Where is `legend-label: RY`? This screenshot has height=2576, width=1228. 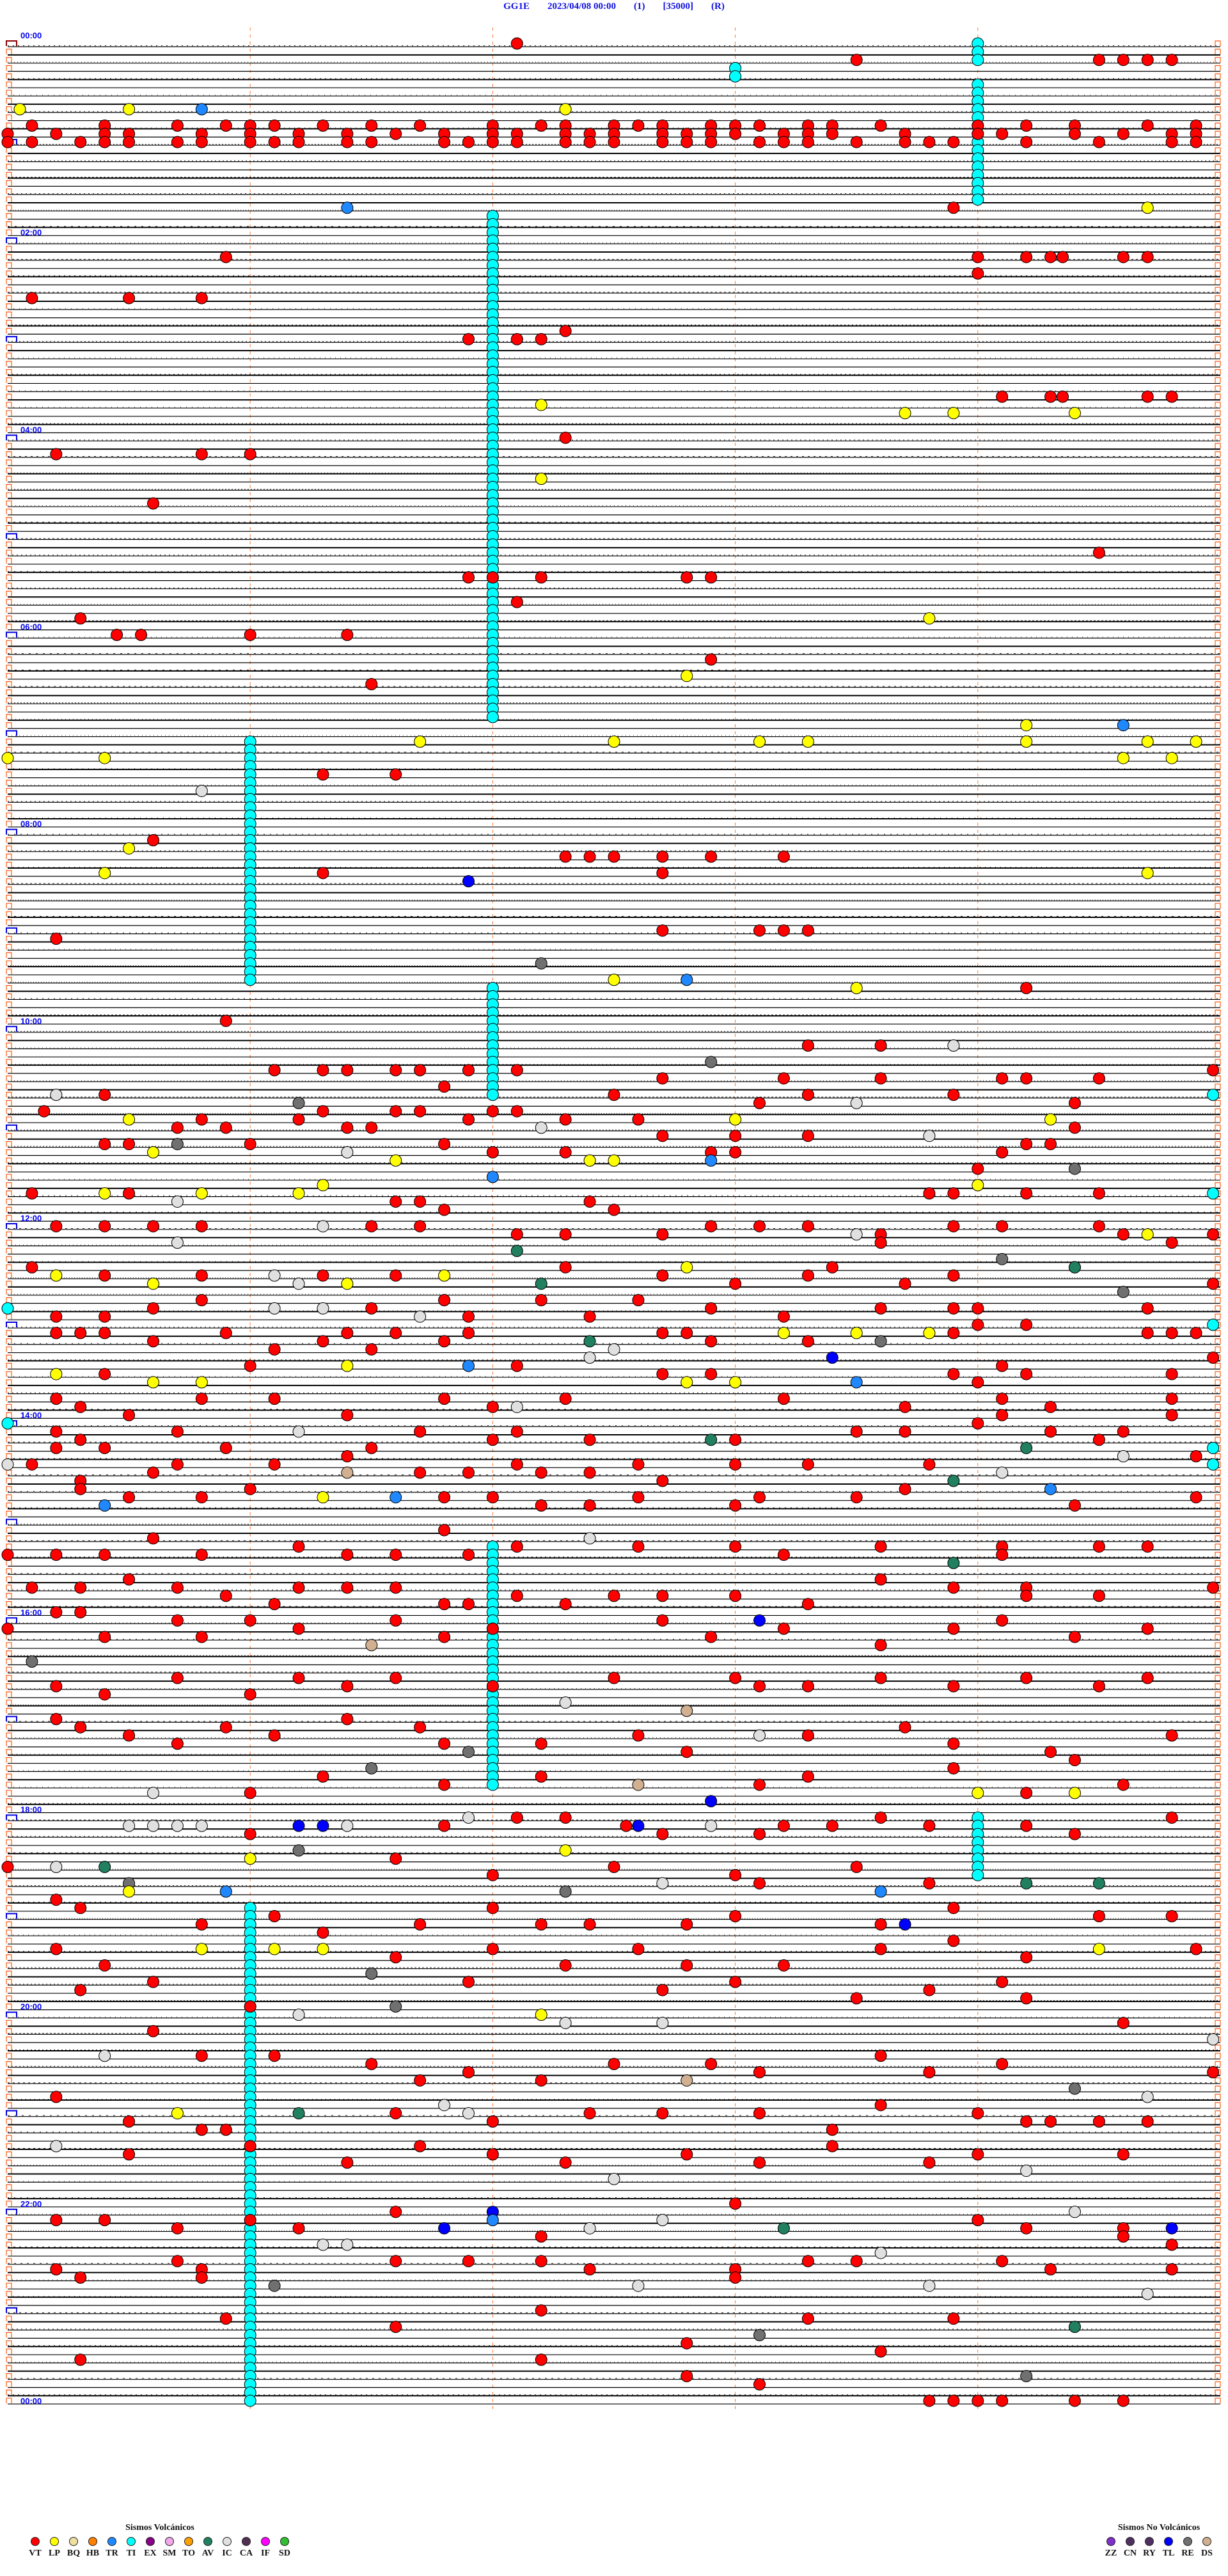 legend-label: RY is located at coordinates (1149, 2553).